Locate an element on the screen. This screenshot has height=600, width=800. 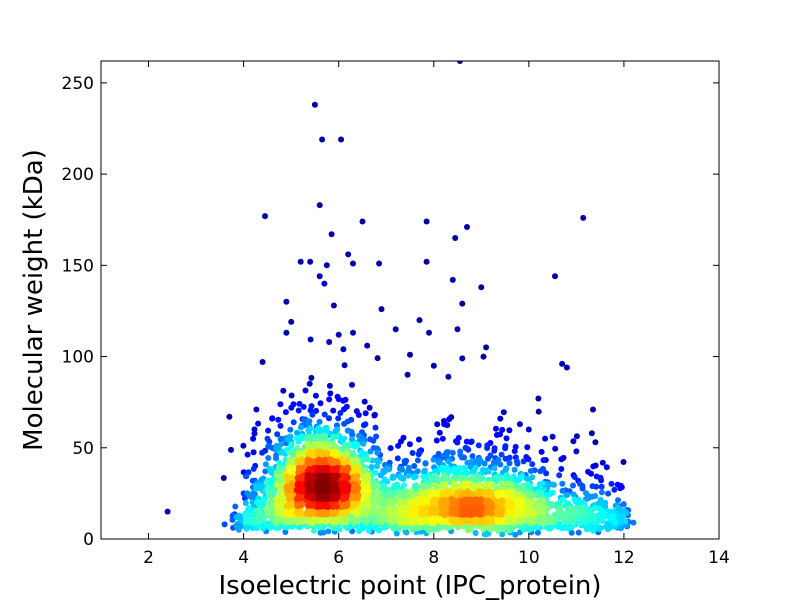
y-tick-label: 250 is located at coordinates (78, 84).